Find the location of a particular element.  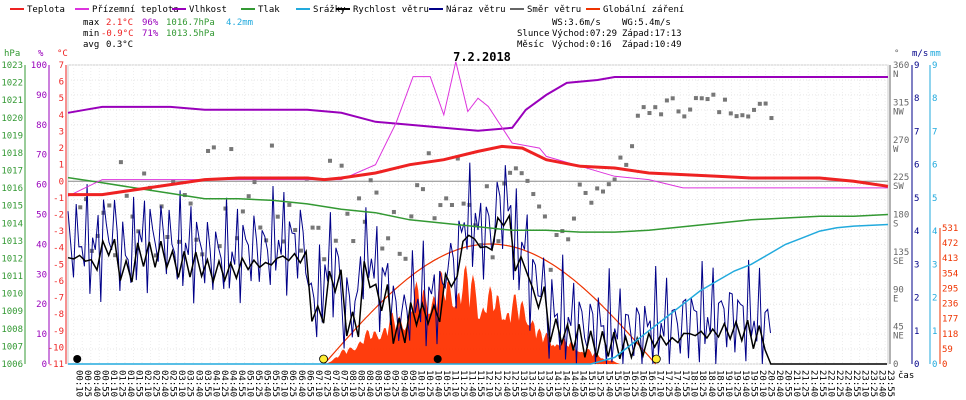

hpa-tick: 1016 is located at coordinates (12, 189).